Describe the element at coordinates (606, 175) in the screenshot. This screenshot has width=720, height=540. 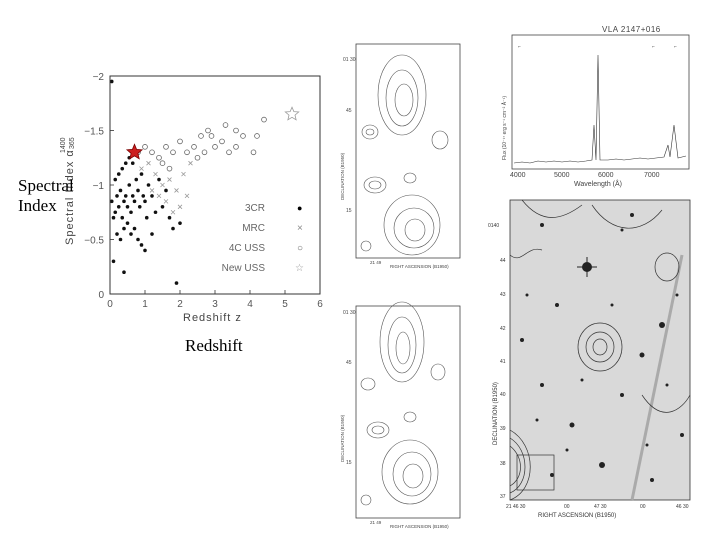
I see `spectrum-xtick-6000: 6000` at that location.